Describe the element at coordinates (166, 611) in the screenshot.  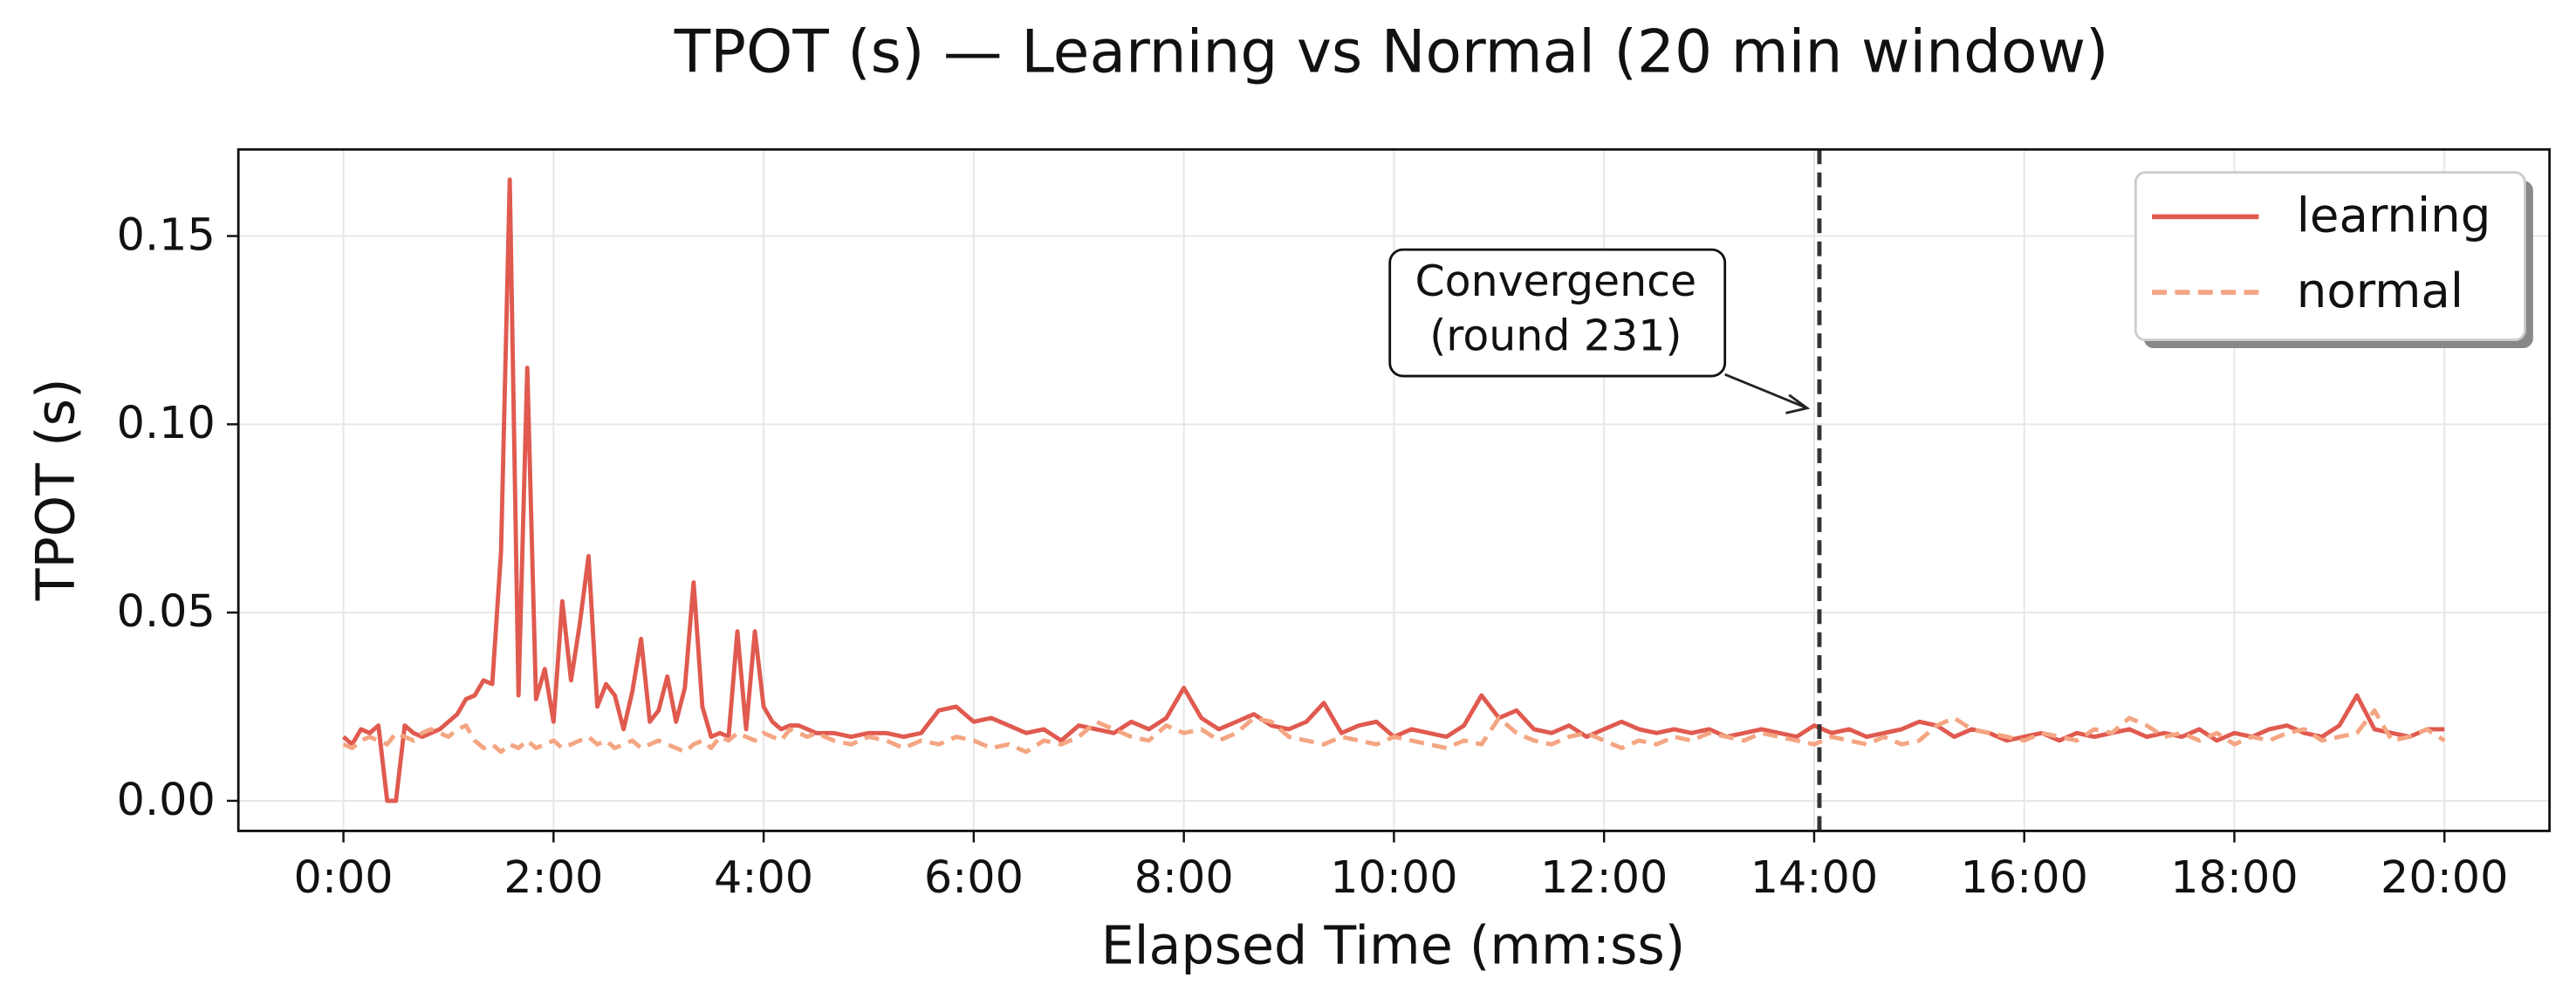
I see `y-tick-label: 0.05` at that location.